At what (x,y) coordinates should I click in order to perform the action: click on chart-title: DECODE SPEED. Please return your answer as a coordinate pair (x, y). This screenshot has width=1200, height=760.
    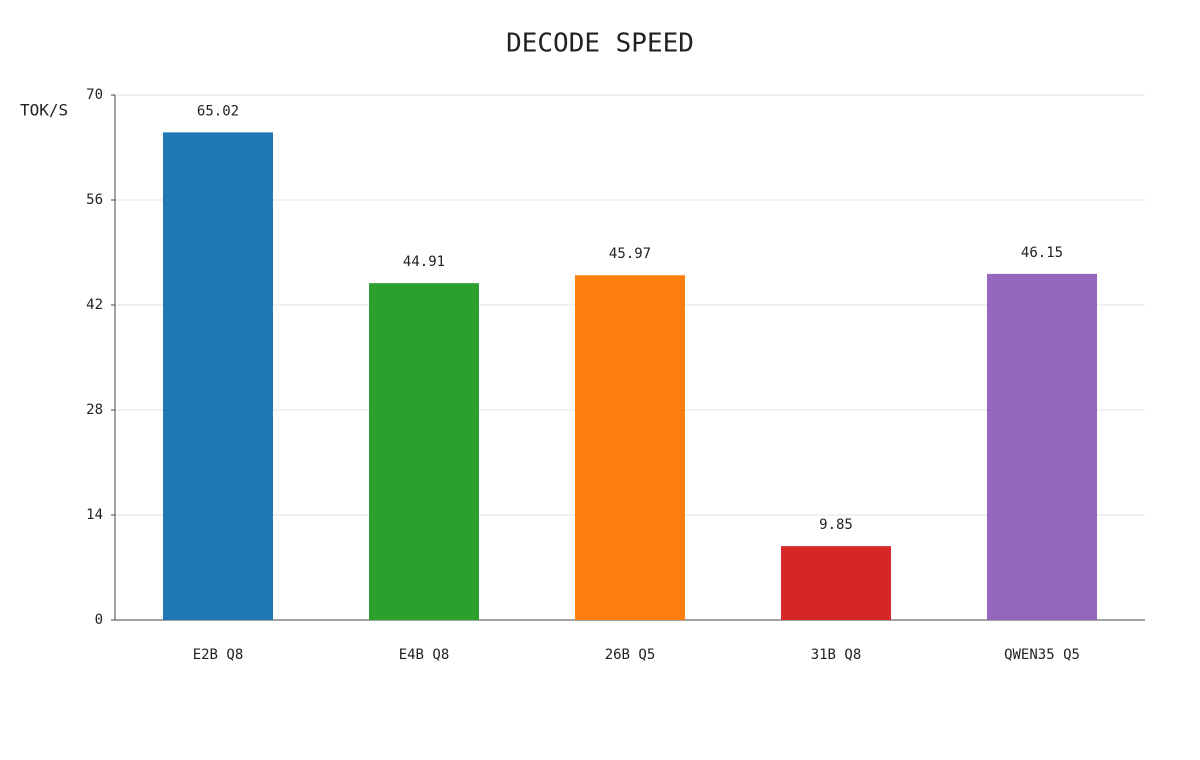
    Looking at the image, I should click on (600, 44).